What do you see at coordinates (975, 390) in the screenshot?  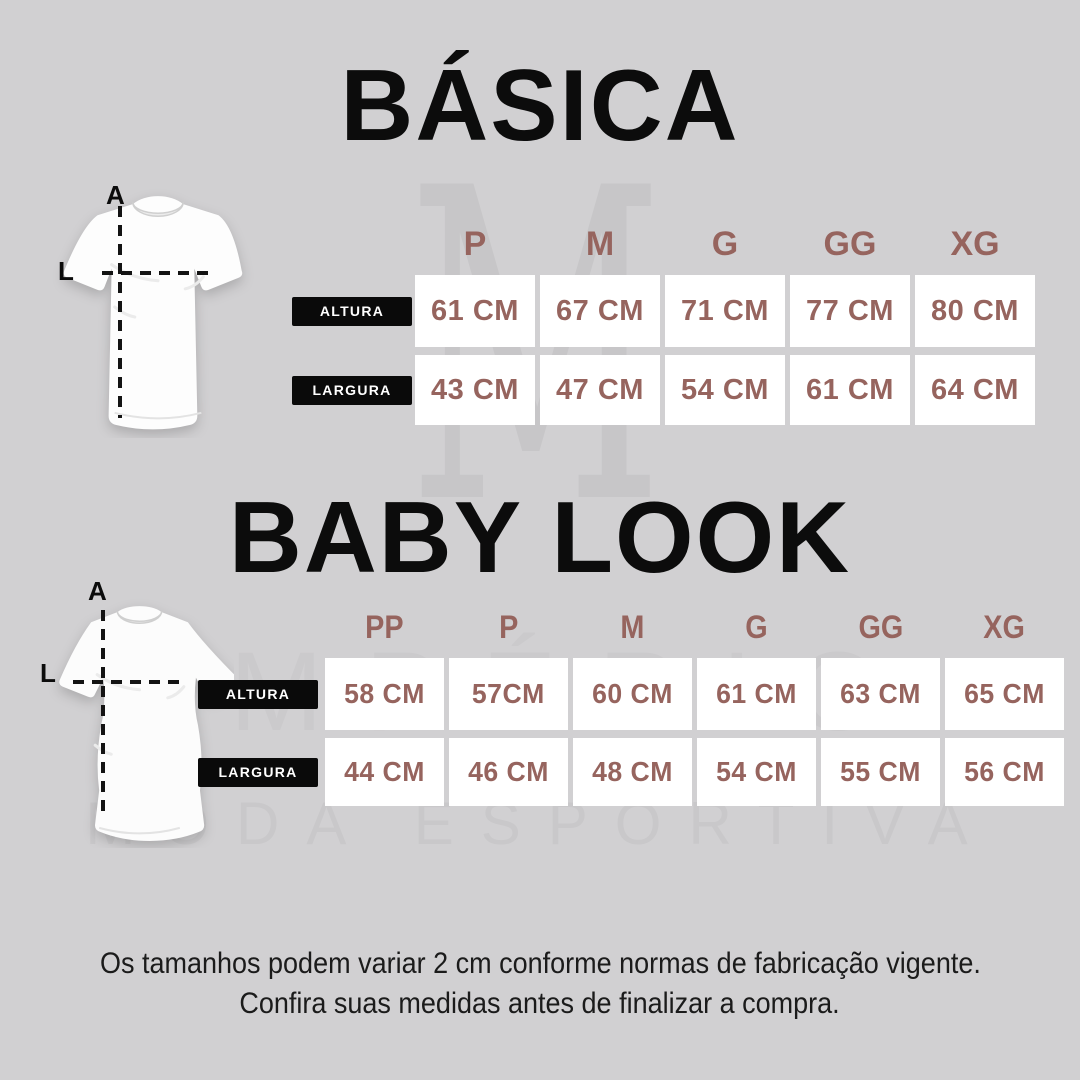 I see `size-value-cell: 64 CM` at bounding box center [975, 390].